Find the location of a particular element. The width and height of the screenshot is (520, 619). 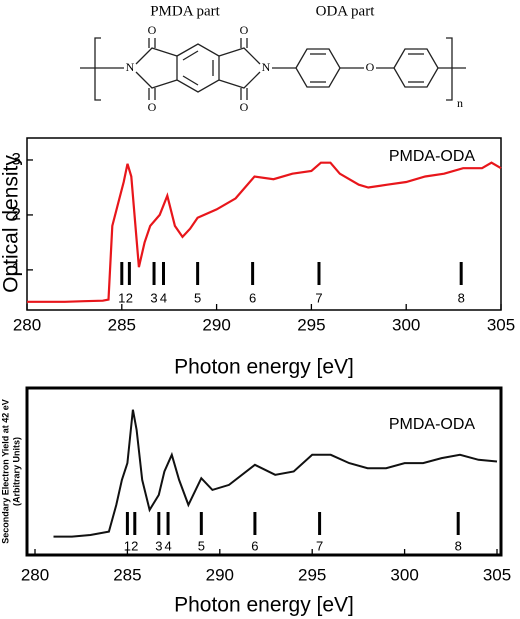

y-tick-label: 2 is located at coordinates (16, 213).